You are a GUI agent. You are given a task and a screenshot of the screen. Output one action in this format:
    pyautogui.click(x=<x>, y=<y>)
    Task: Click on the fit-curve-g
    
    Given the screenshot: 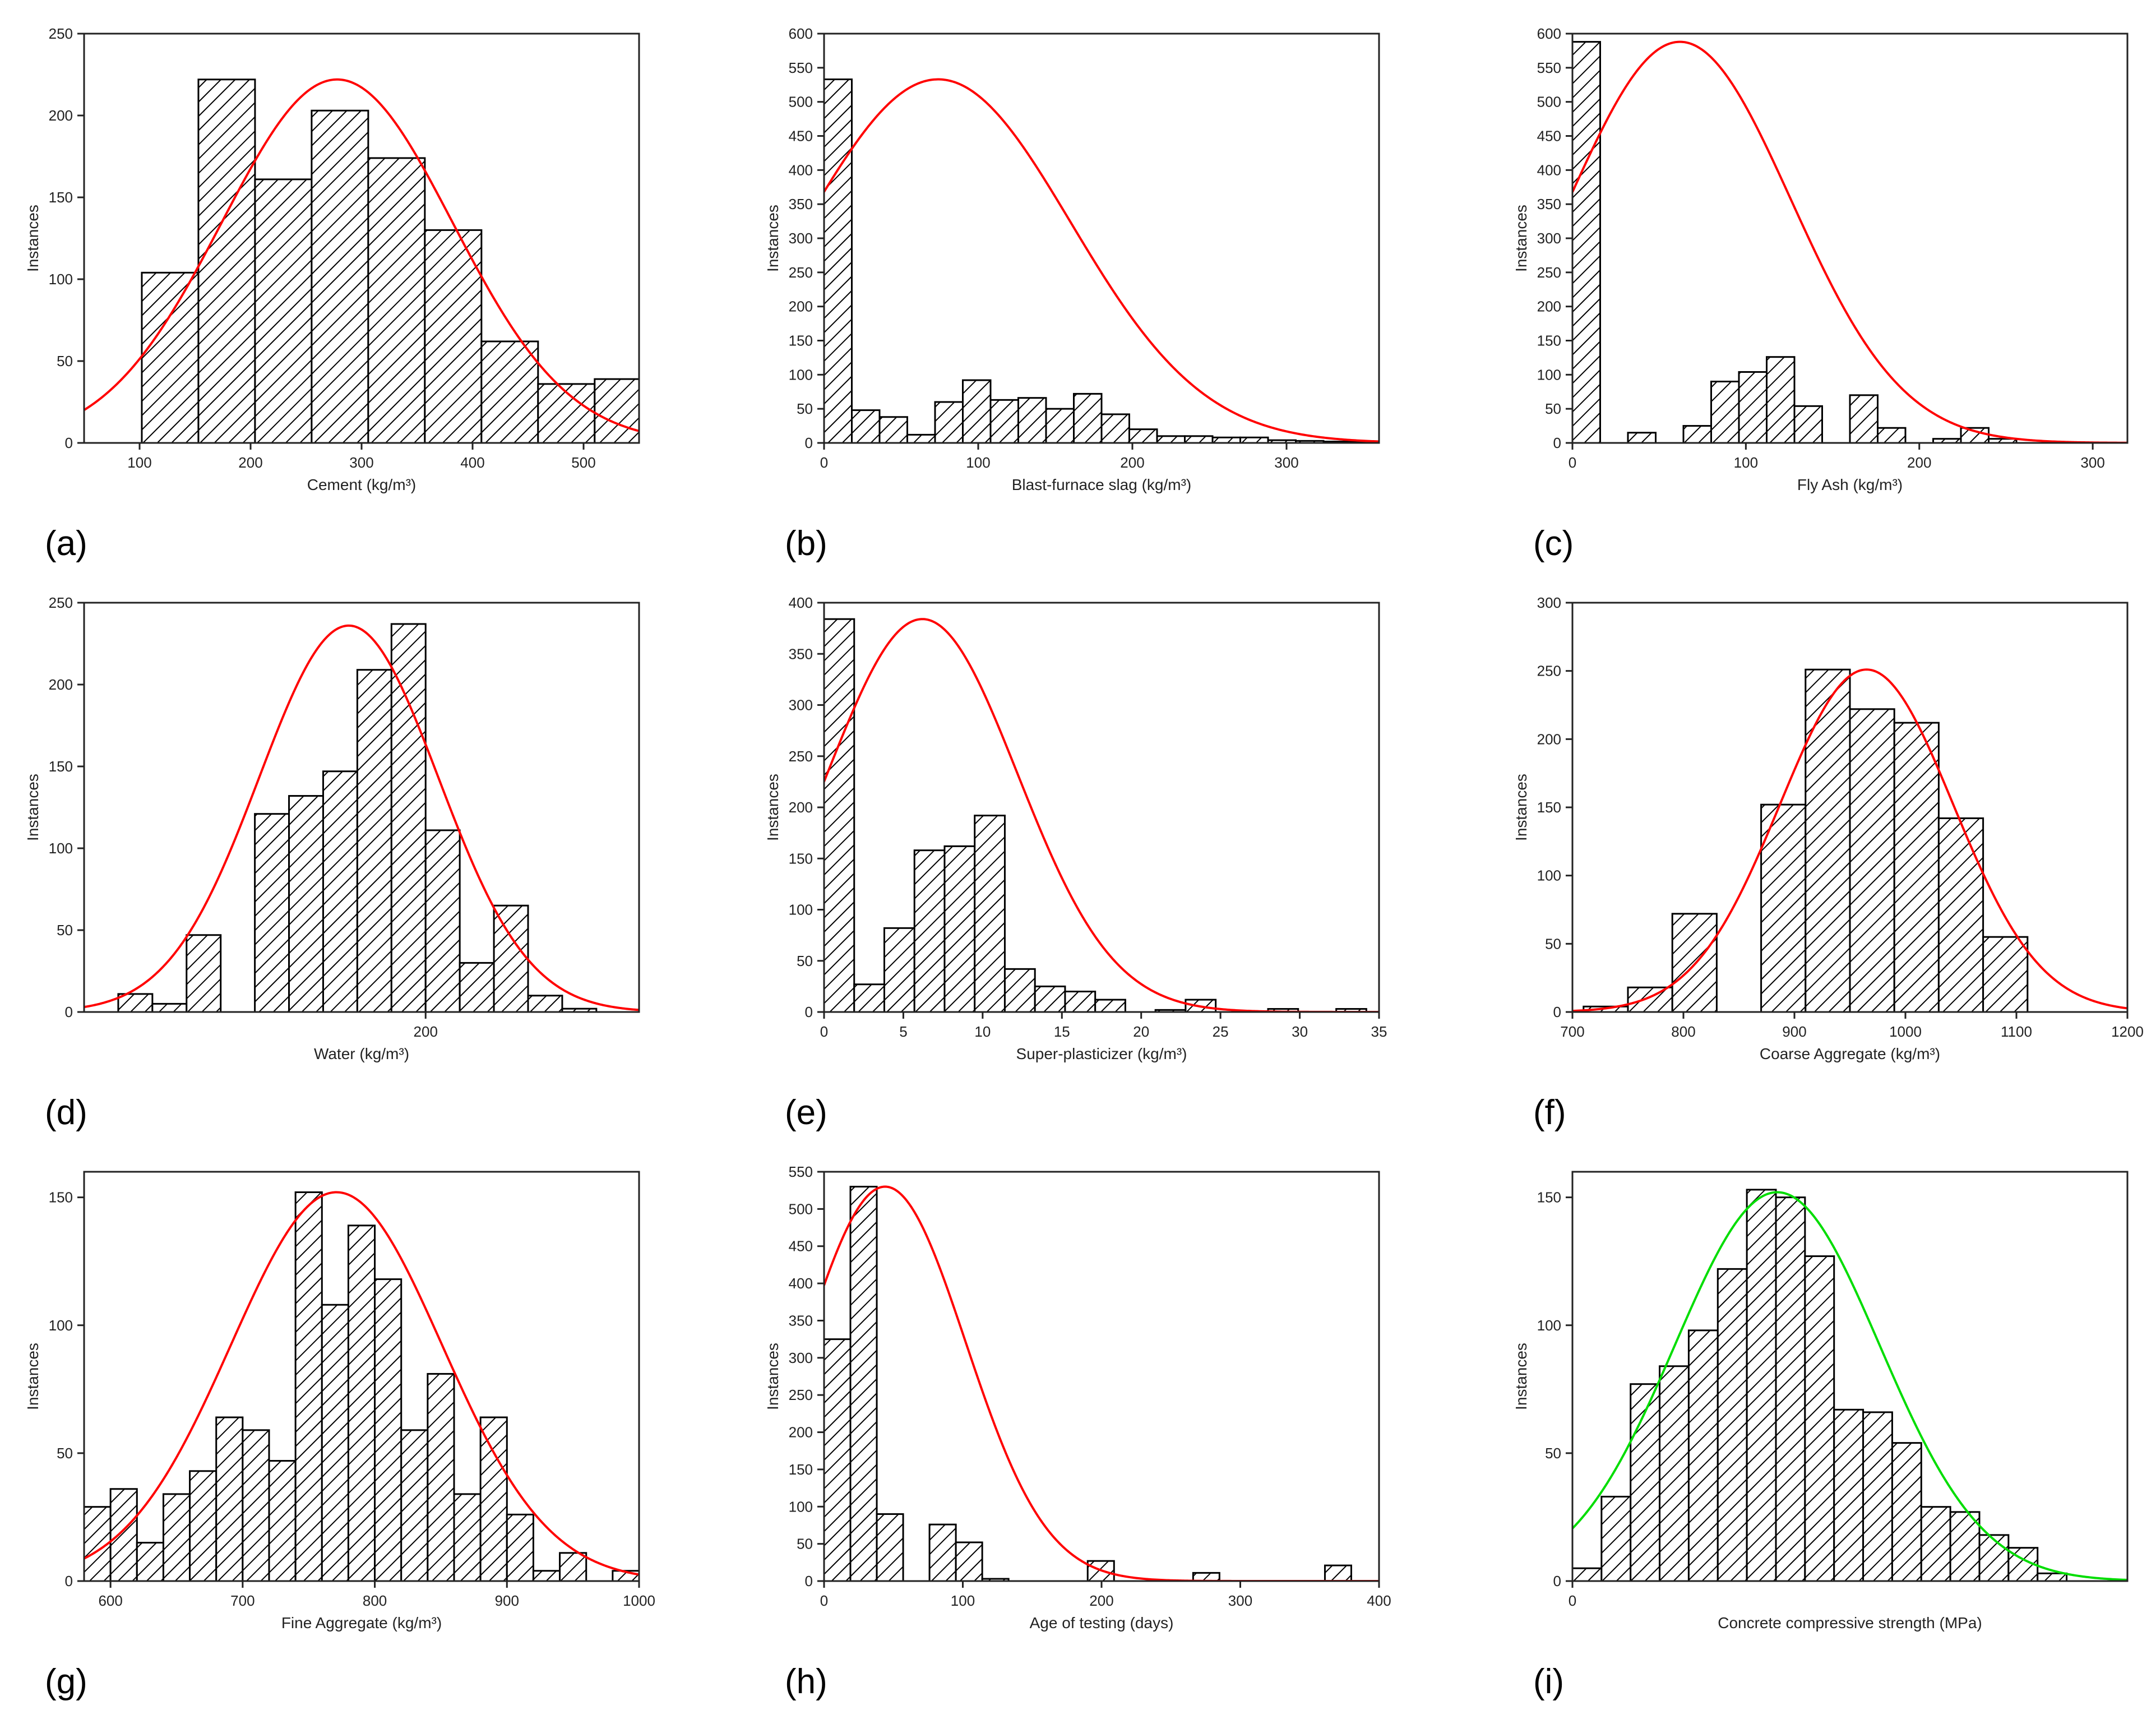 What is the action you would take?
    pyautogui.click(x=361, y=1384)
    